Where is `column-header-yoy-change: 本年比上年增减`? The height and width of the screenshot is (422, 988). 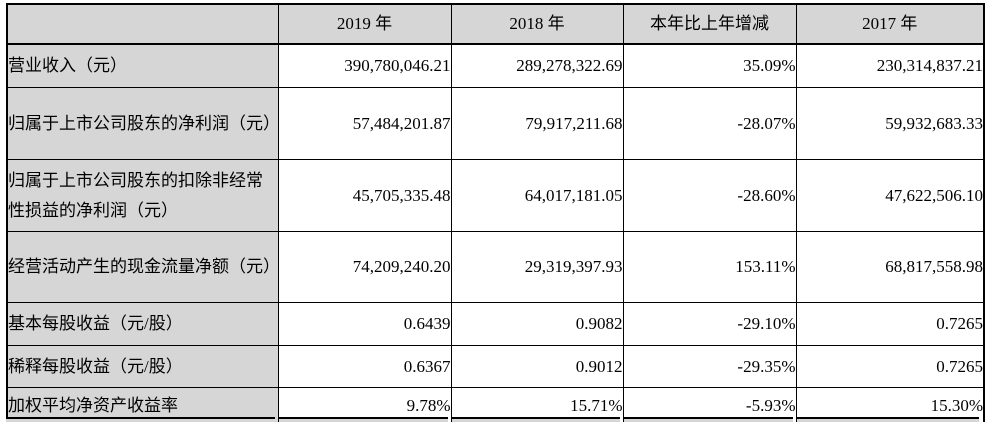
column-header-yoy-change: 本年比上年增减 is located at coordinates (709, 24).